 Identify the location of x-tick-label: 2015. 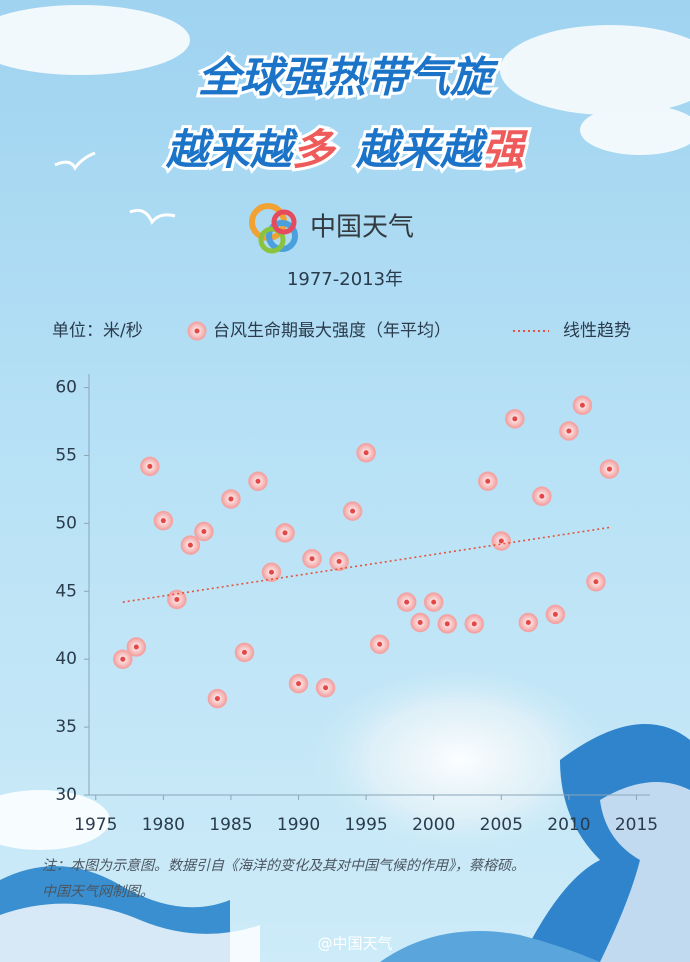
(636, 825).